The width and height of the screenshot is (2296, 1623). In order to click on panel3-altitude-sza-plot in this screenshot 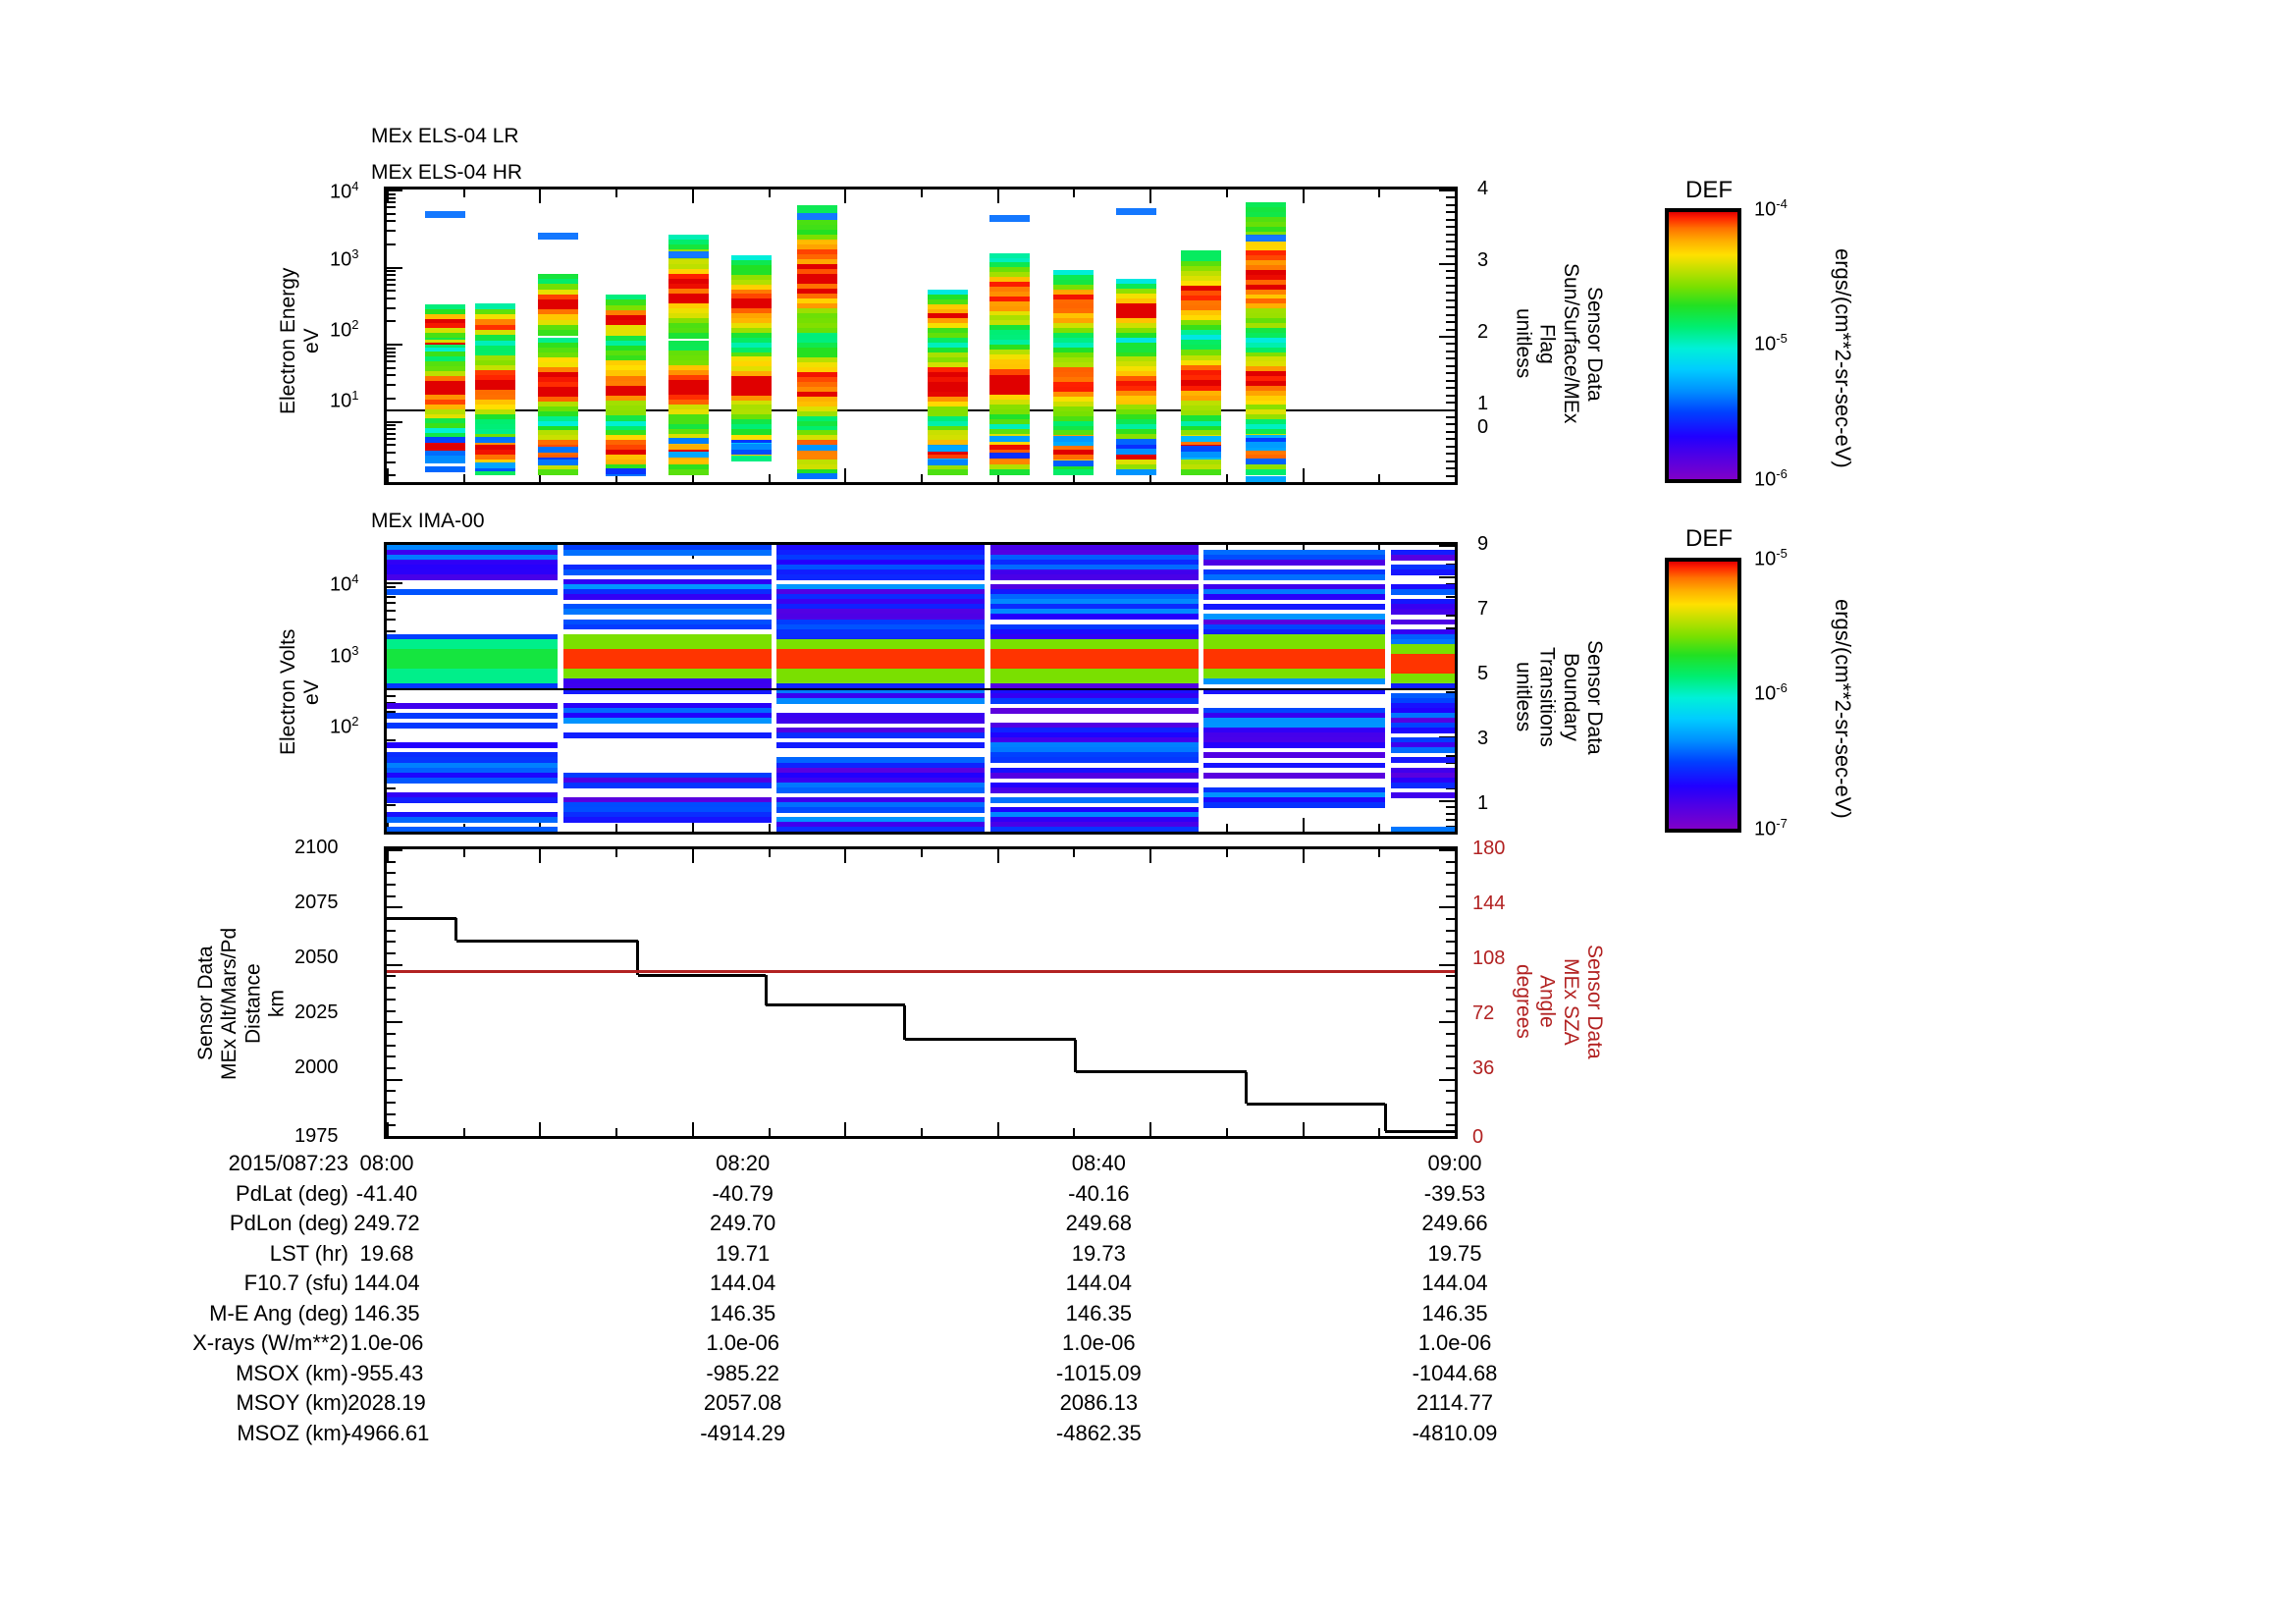, I will do `click(921, 992)`.